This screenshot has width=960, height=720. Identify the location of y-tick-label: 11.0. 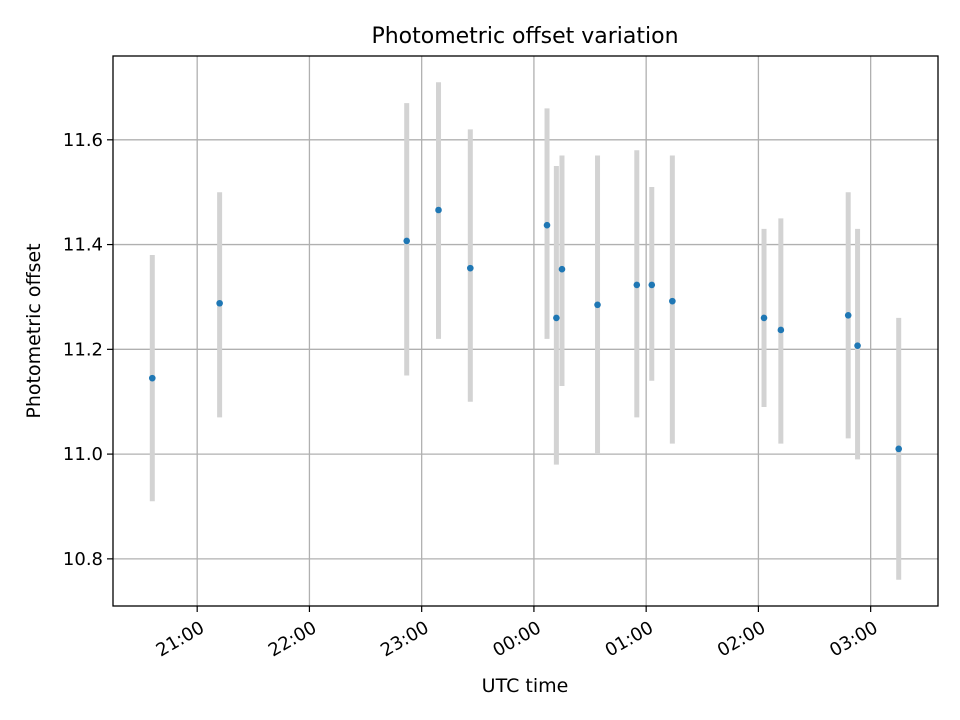
(83, 454).